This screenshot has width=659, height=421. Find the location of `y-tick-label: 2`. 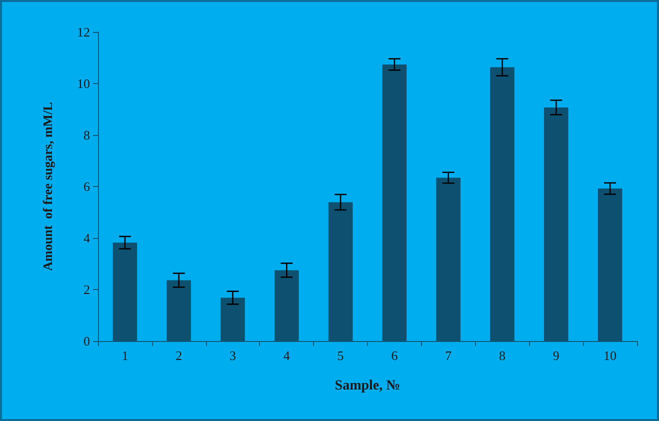

y-tick-label: 2 is located at coordinates (87, 289).